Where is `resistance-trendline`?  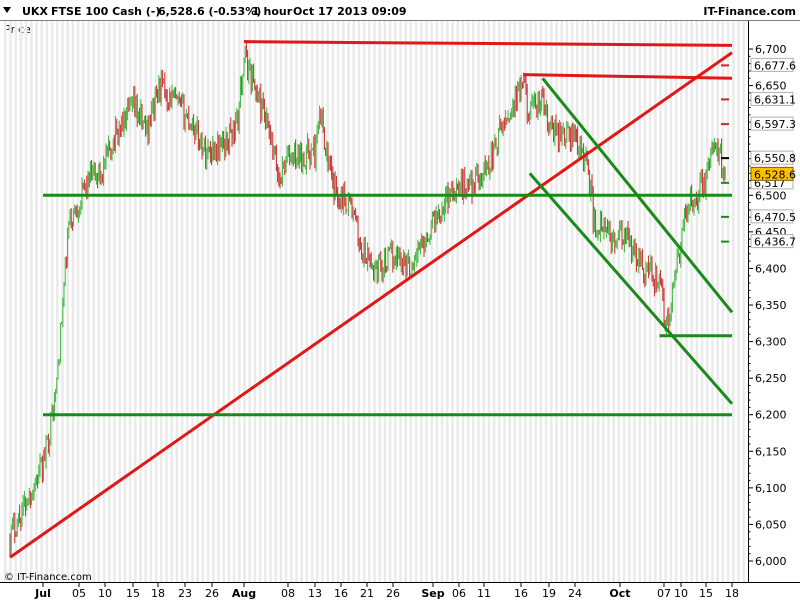 resistance-trendline is located at coordinates (488, 43).